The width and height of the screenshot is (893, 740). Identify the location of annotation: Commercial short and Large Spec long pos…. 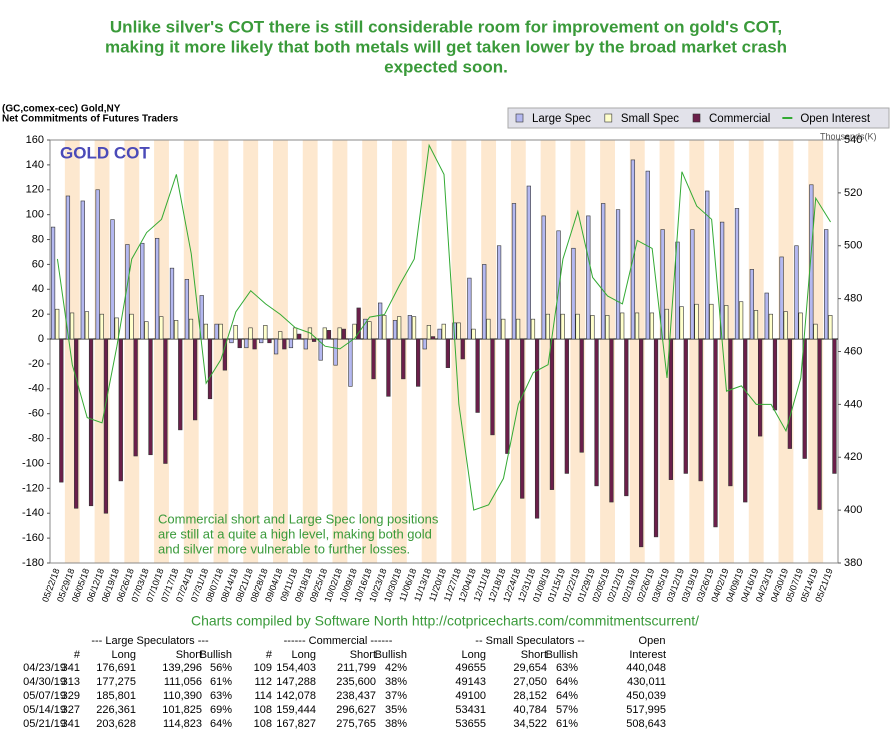
(298, 518).